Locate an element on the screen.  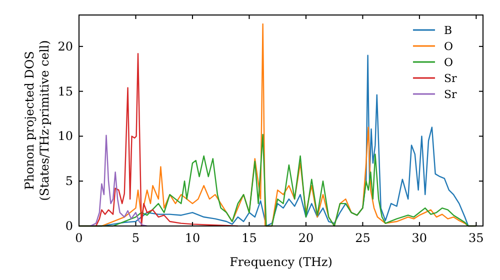
y-tick-label: 15 is located at coordinates (65, 91).